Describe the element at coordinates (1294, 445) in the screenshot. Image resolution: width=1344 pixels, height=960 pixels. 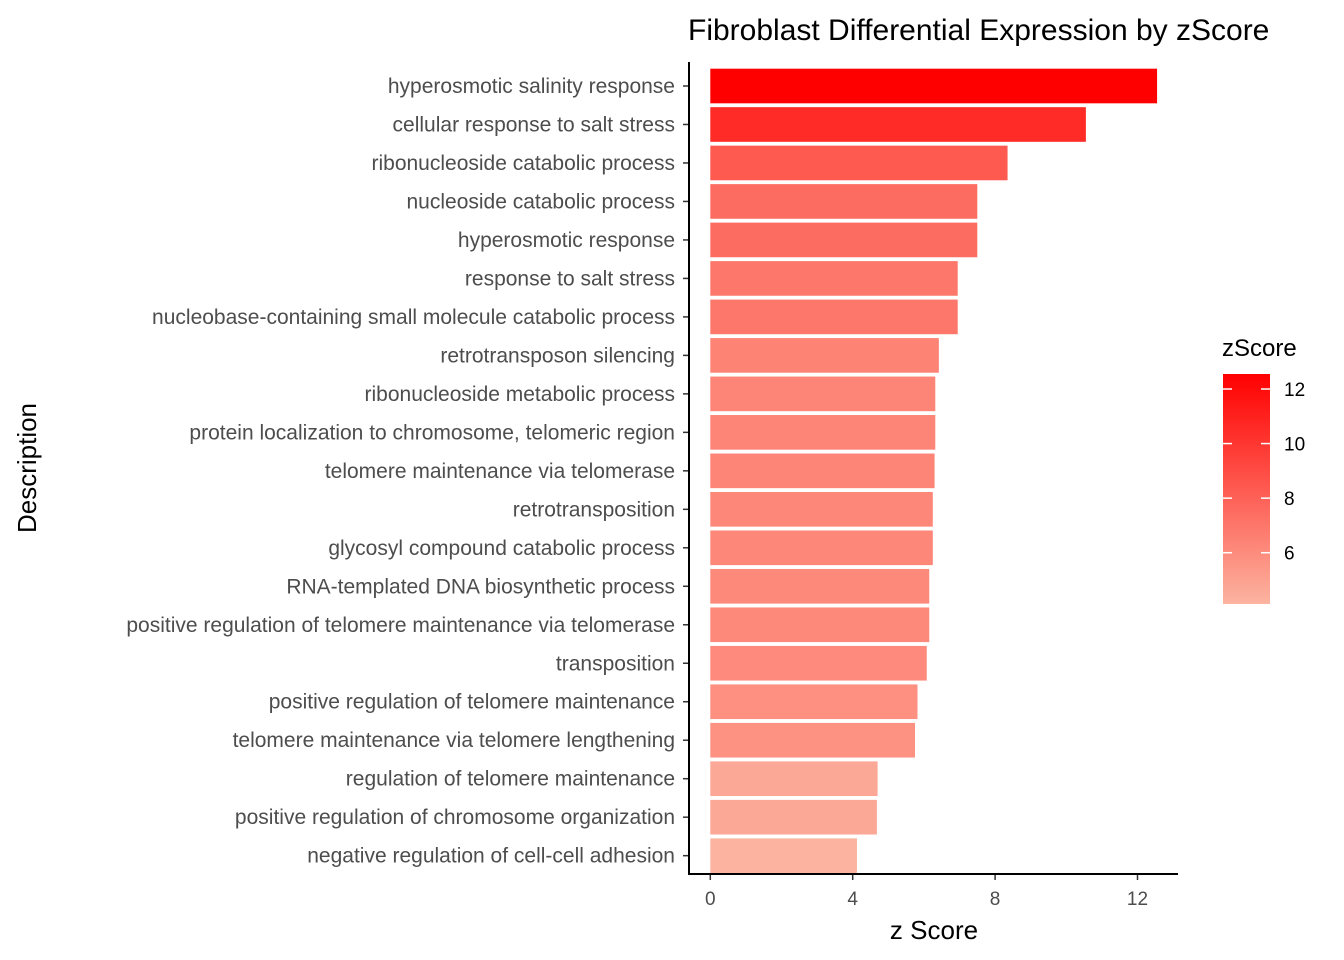
I see `legend-tick-label: 10` at that location.